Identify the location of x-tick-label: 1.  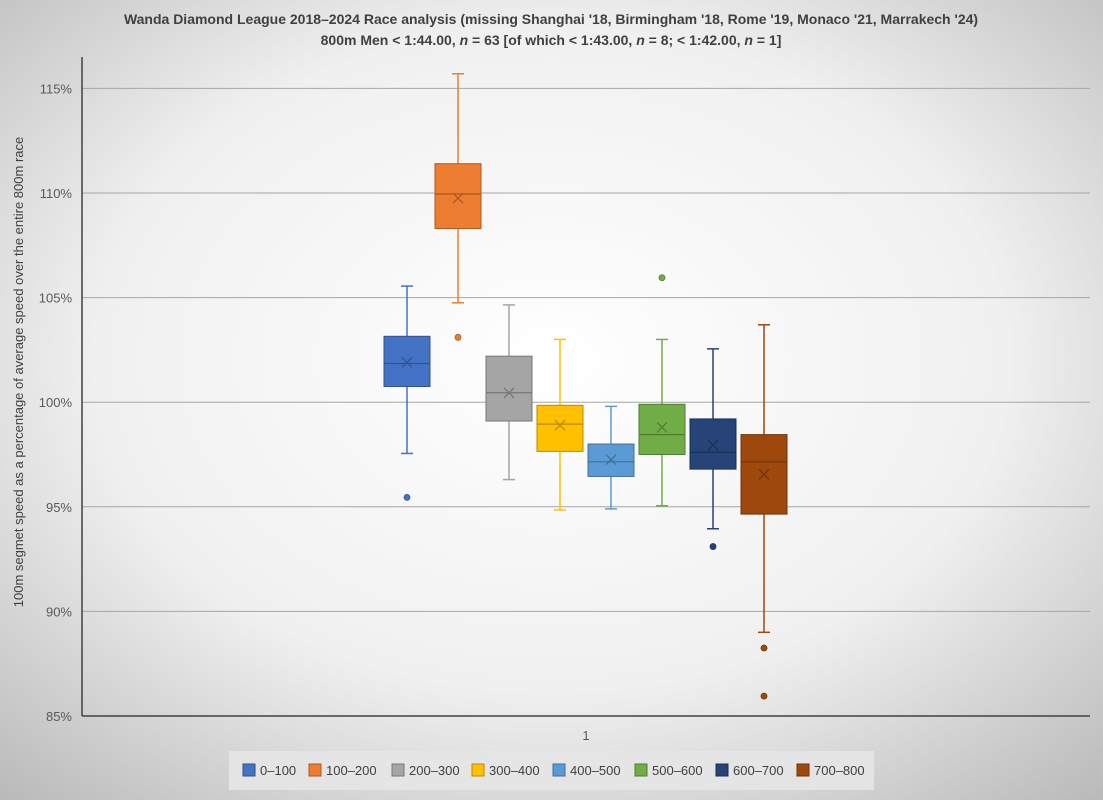
(585, 735).